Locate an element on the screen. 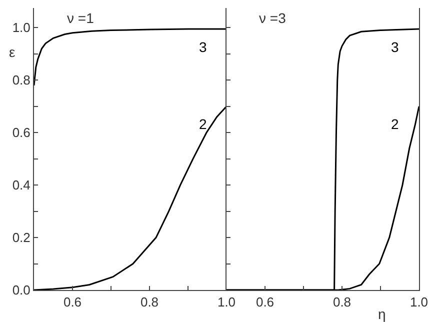 The height and width of the screenshot is (322, 437). y-tick-label: 0.8 is located at coordinates (21, 80).